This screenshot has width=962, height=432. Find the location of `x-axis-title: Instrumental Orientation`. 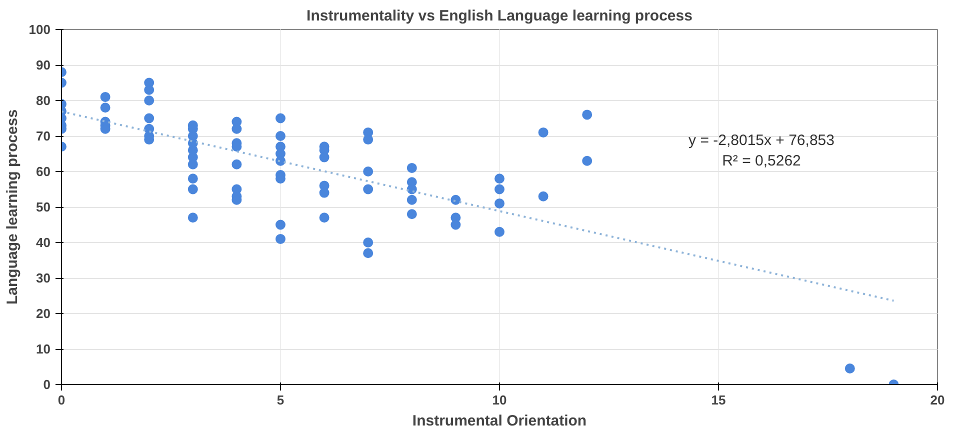

x-axis-title: Instrumental Orientation is located at coordinates (499, 421).